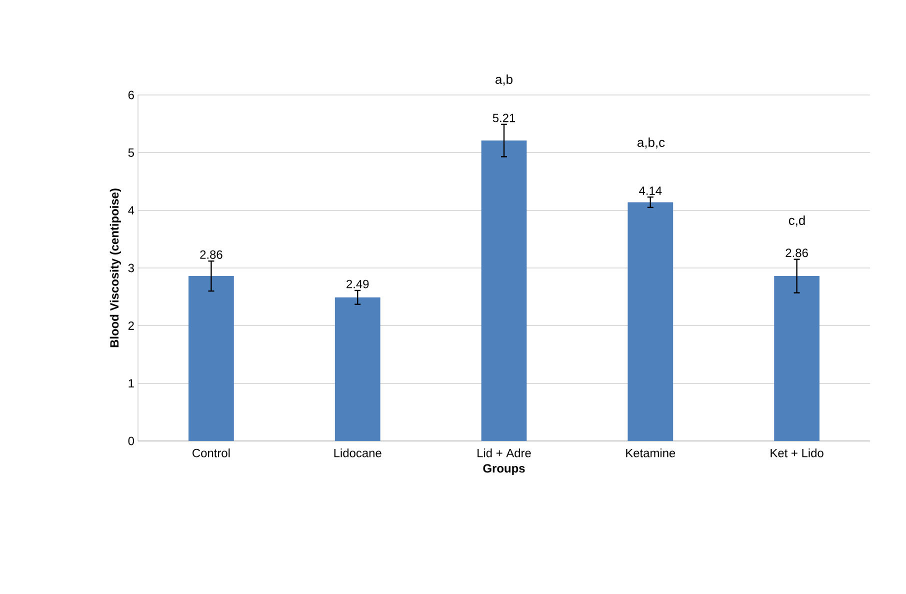 This screenshot has height=594, width=906. What do you see at coordinates (116, 268) in the screenshot?
I see `y-axis-title: Blood Viscosity (centipoise)` at bounding box center [116, 268].